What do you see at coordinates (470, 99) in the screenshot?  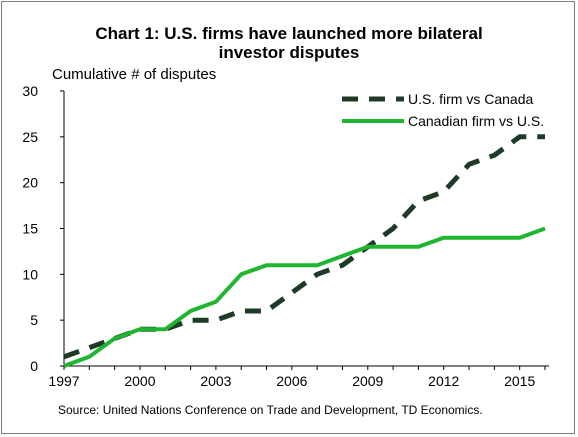 I see `legend-label: U.S. firm vs Canada` at bounding box center [470, 99].